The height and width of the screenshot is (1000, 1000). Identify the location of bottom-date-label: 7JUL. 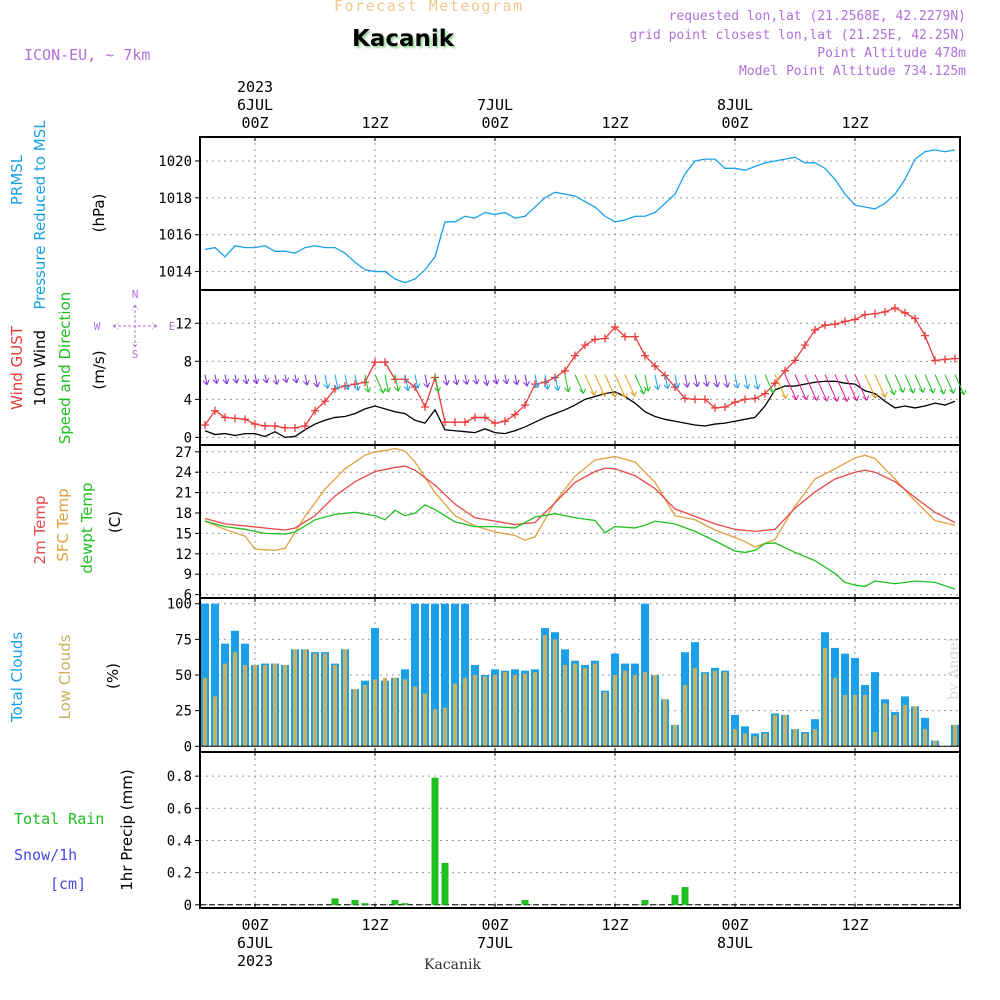
(495, 943).